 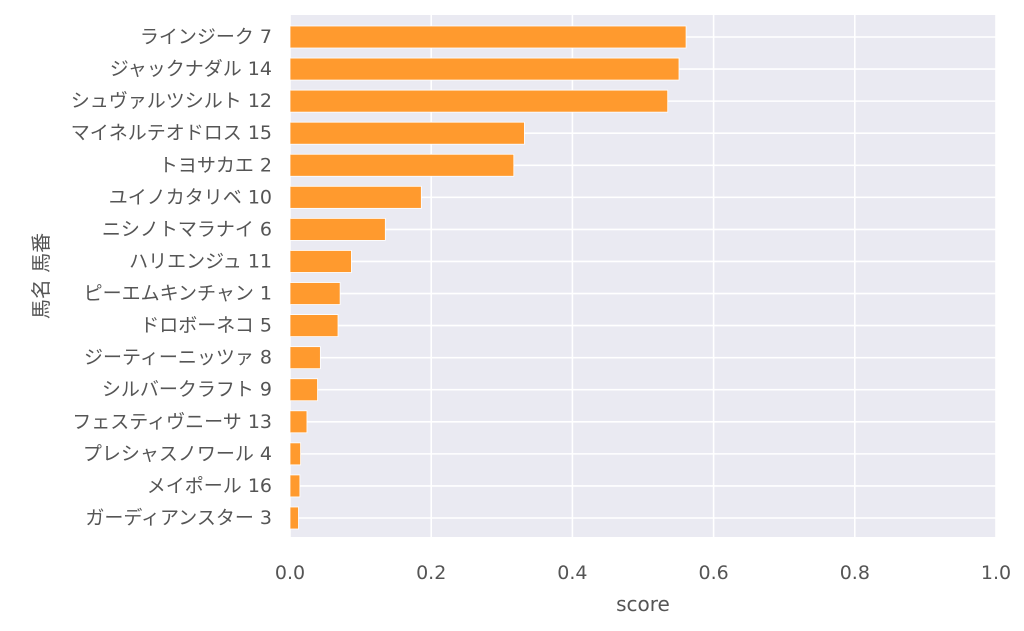 I want to click on x-tick-label-2: 0.4, so click(x=572, y=573).